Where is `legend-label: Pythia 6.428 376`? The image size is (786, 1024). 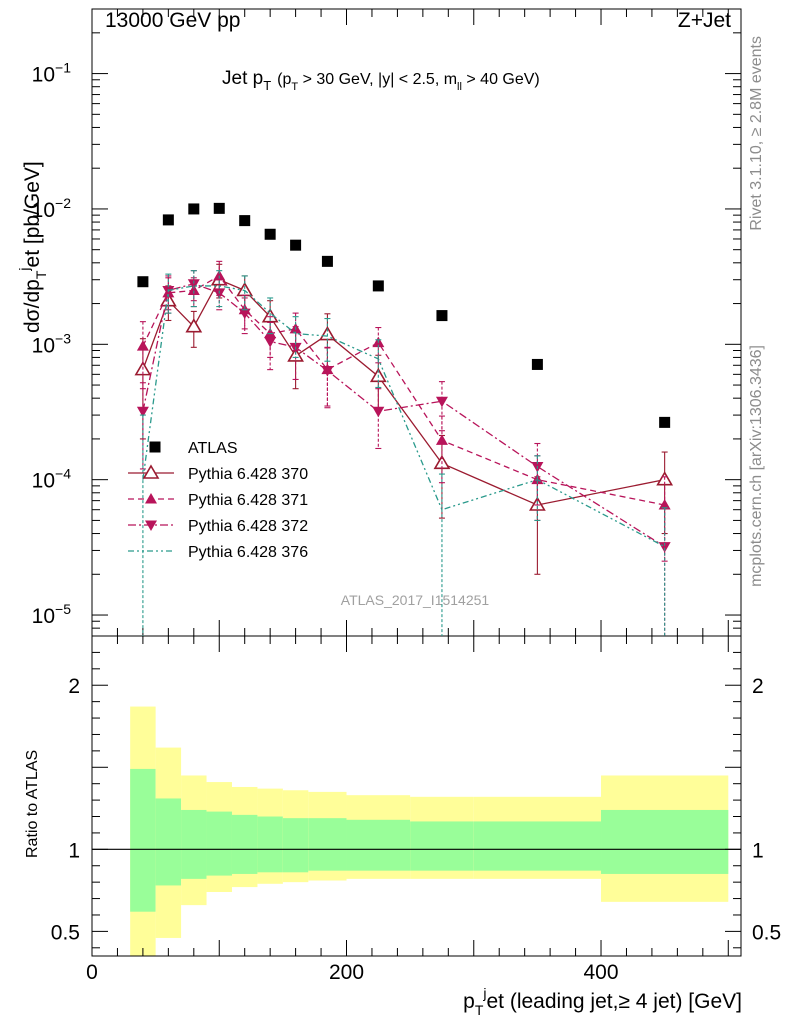
legend-label: Pythia 6.428 376 is located at coordinates (248, 552).